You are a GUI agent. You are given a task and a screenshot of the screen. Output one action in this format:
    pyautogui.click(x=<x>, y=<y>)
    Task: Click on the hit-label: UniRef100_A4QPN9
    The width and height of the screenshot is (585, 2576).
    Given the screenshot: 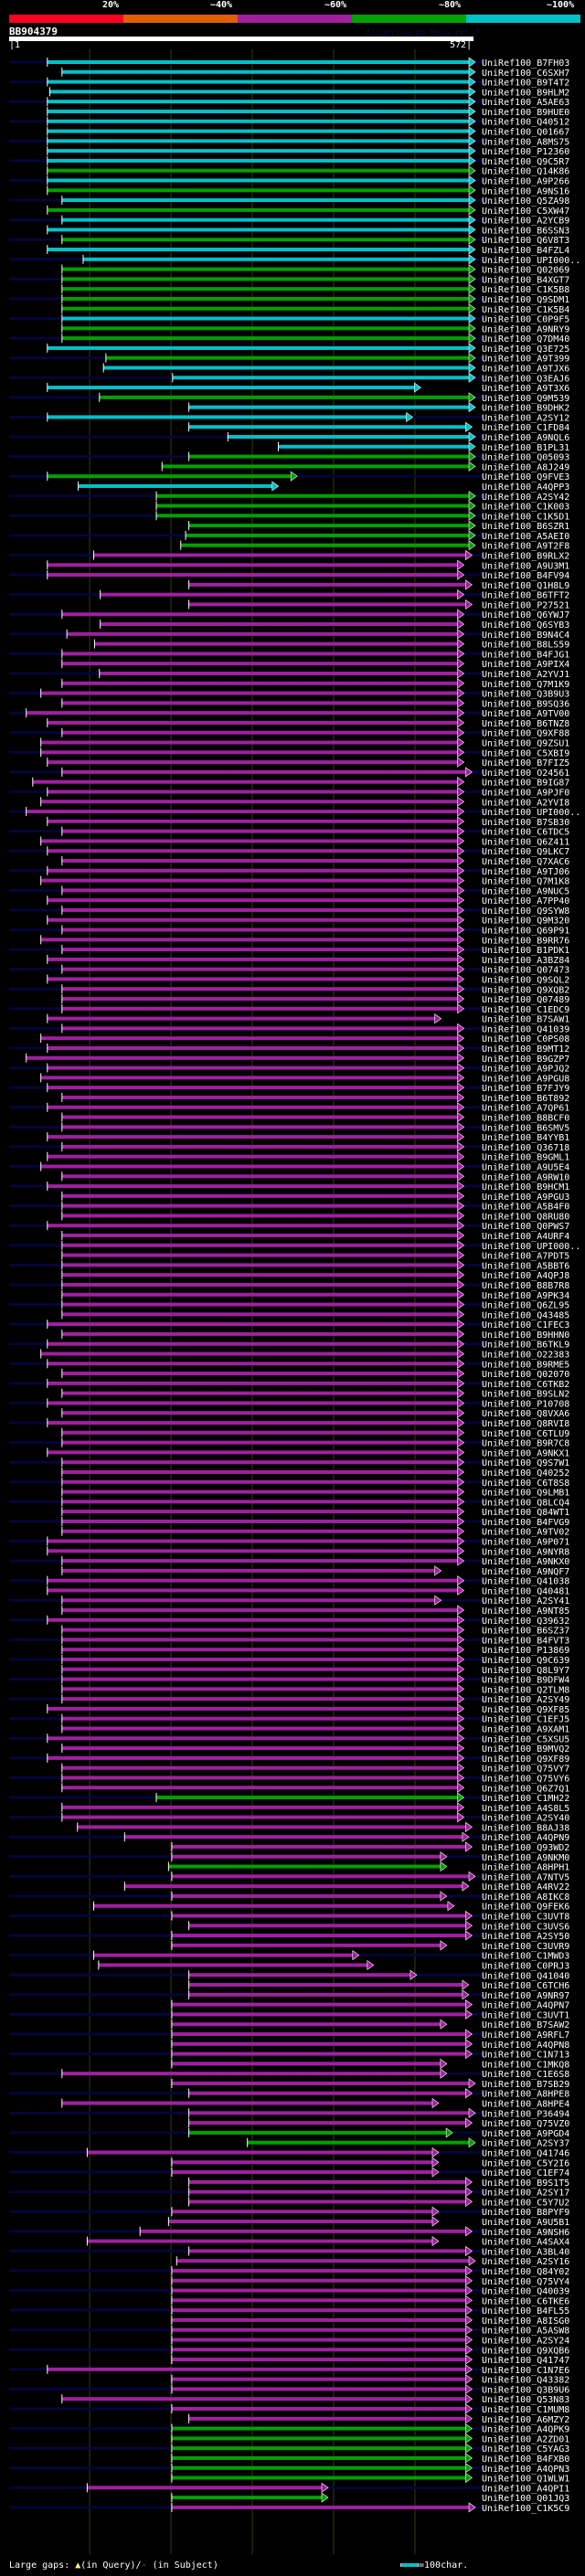 What is the action you would take?
    pyautogui.click(x=525, y=1838)
    